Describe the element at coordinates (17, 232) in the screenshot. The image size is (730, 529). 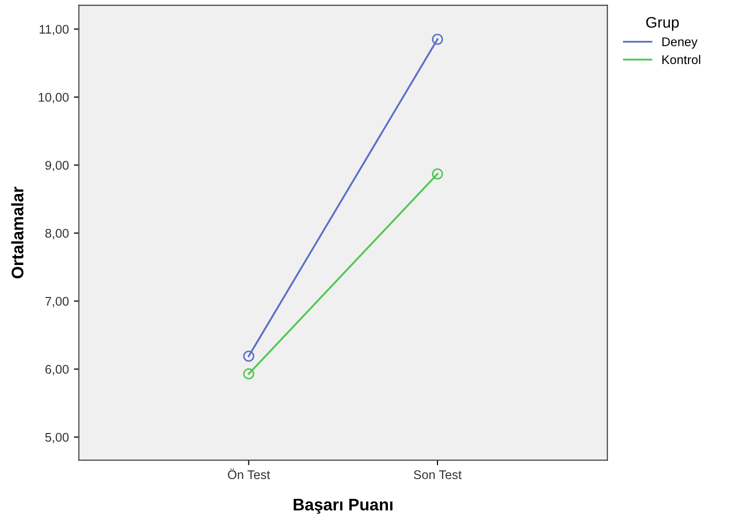
I see `y-axis-title: Ortalamalar` at that location.